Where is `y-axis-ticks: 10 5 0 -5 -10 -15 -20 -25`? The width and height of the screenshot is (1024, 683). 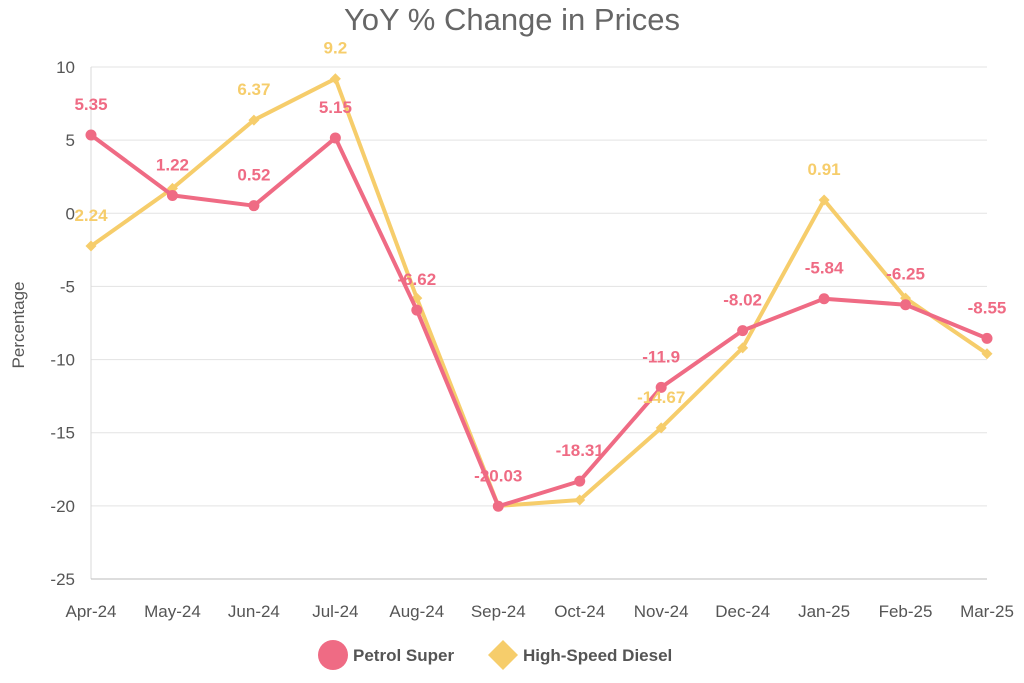
y-axis-ticks: 10 5 0 -5 -10 -15 -20 -25 is located at coordinates (62, 323).